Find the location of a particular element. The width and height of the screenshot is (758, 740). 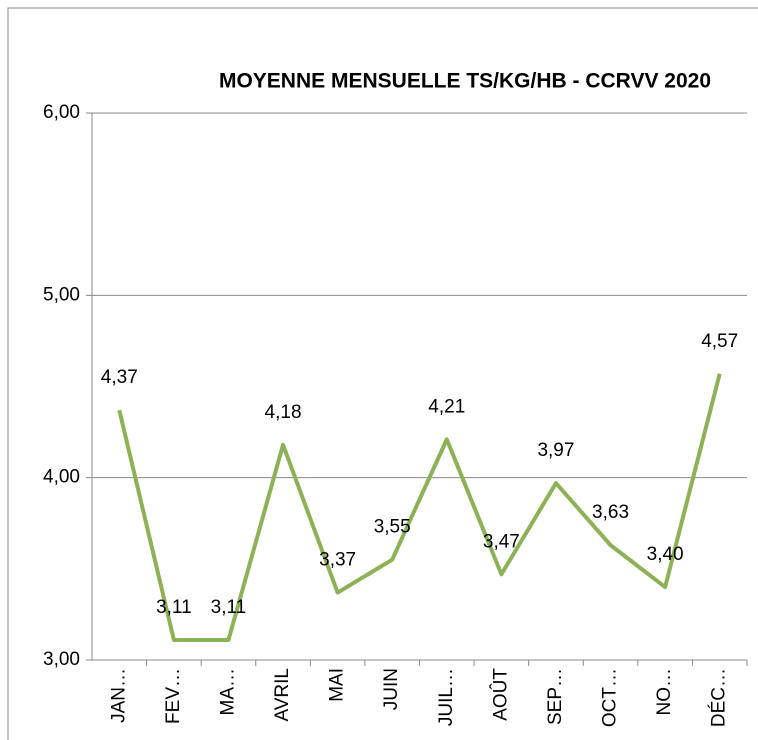

data-label: 3,37 is located at coordinates (337, 560).